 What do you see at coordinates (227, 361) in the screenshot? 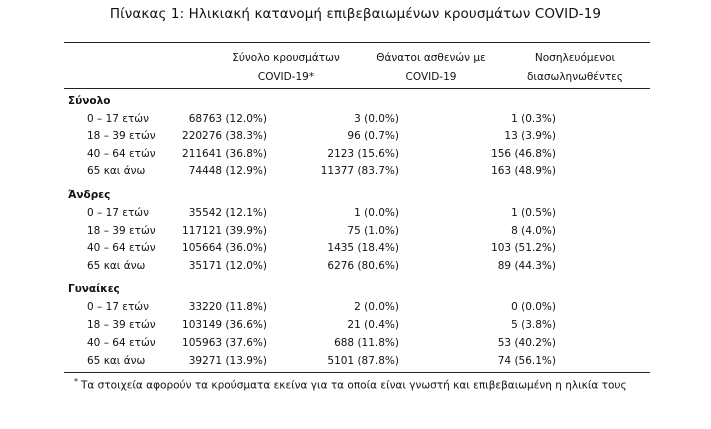
I see `row-cases: 39271 (13.9%)` at bounding box center [227, 361].